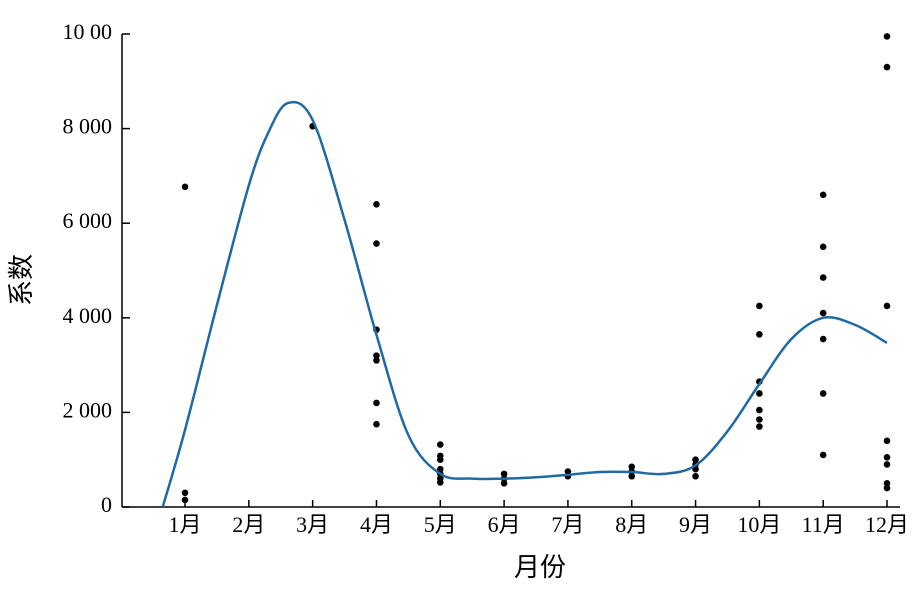 This screenshot has width=921, height=596. Describe the element at coordinates (312, 524) in the screenshot. I see `x-tick-label: 3月` at that location.